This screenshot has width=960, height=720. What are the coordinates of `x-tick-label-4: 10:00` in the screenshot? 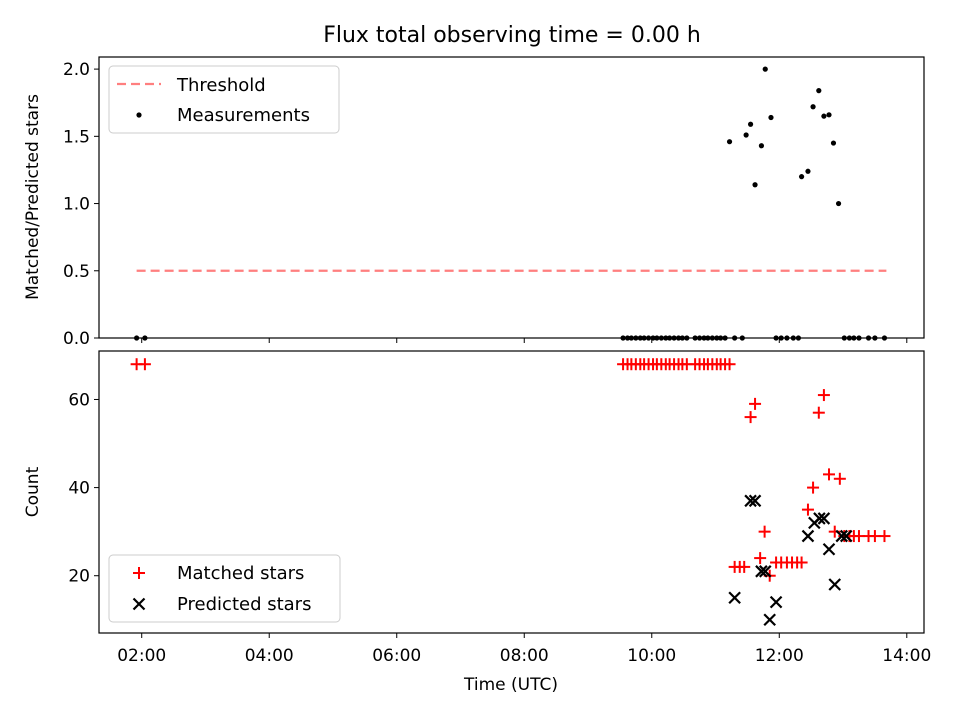 It's located at (651, 656).